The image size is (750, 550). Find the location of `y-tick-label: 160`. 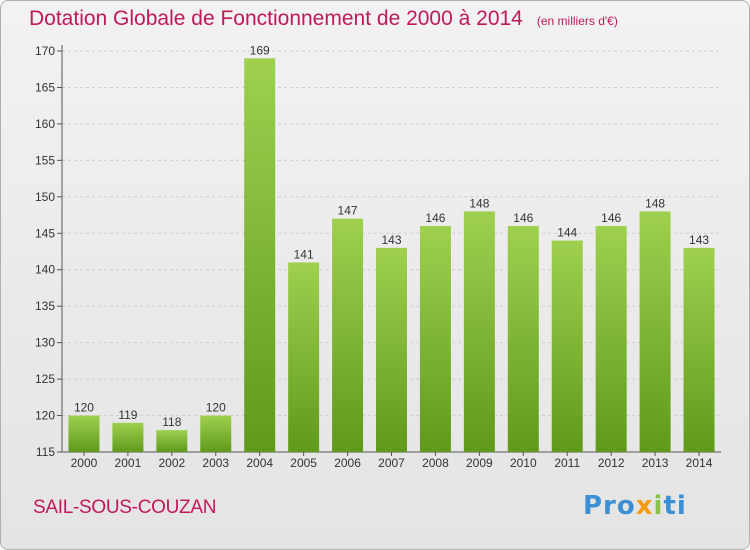

y-tick-label: 160 is located at coordinates (45, 124).